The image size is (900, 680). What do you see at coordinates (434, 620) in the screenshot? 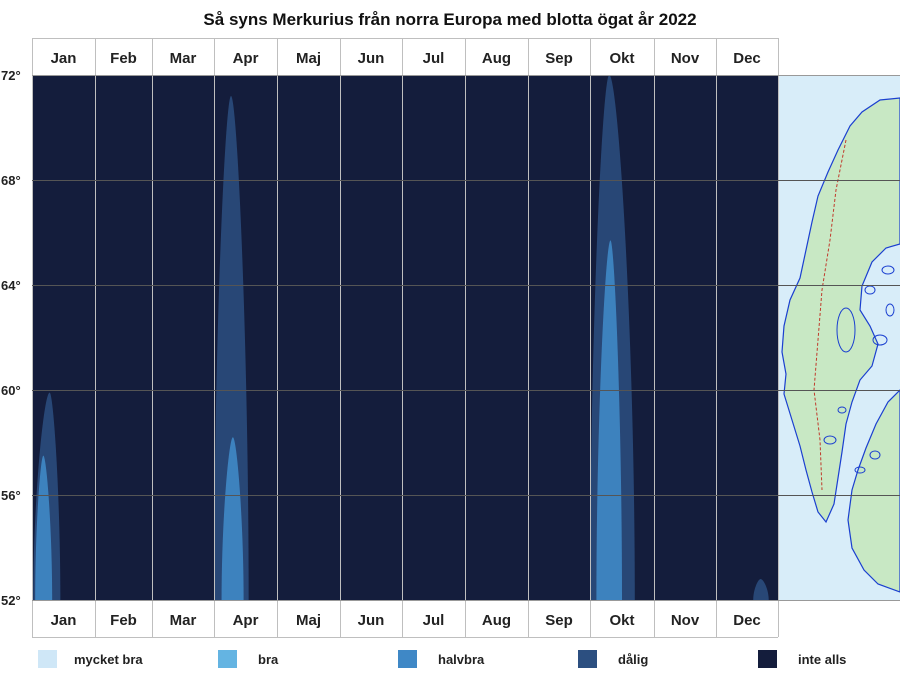
I see `month-label-bottom-6: Jul` at bounding box center [434, 620].